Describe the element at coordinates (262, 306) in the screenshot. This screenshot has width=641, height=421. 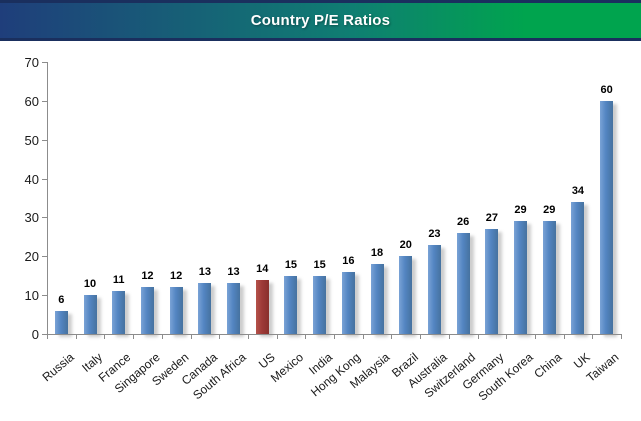
I see `bar-us` at that location.